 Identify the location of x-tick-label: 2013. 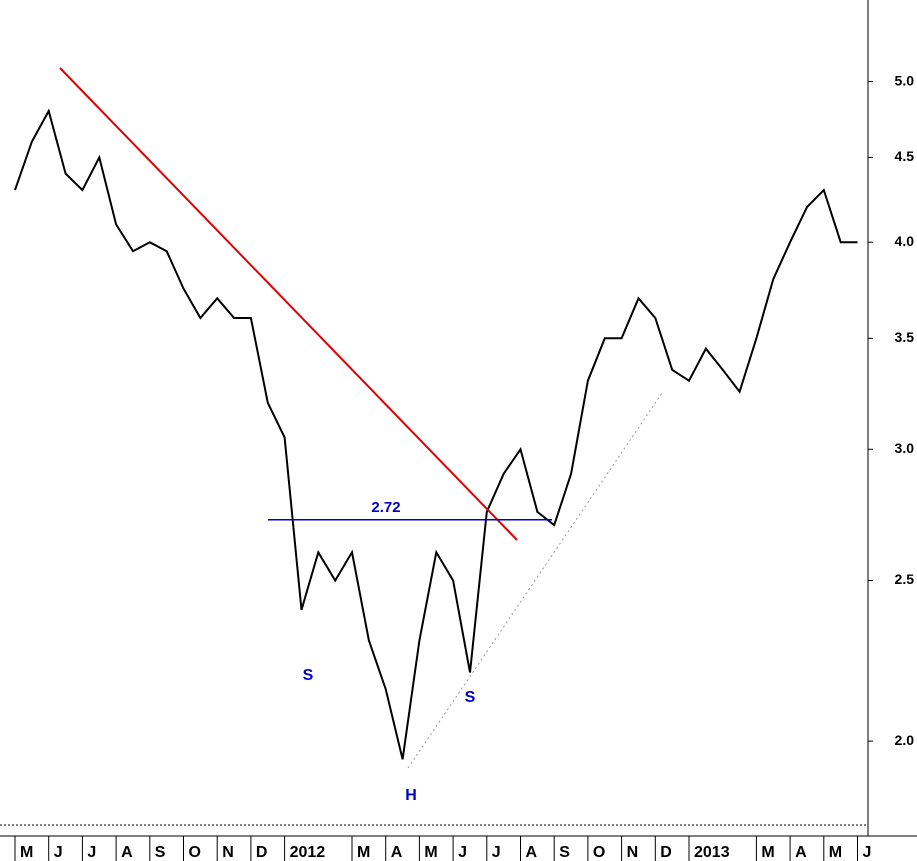
(712, 852).